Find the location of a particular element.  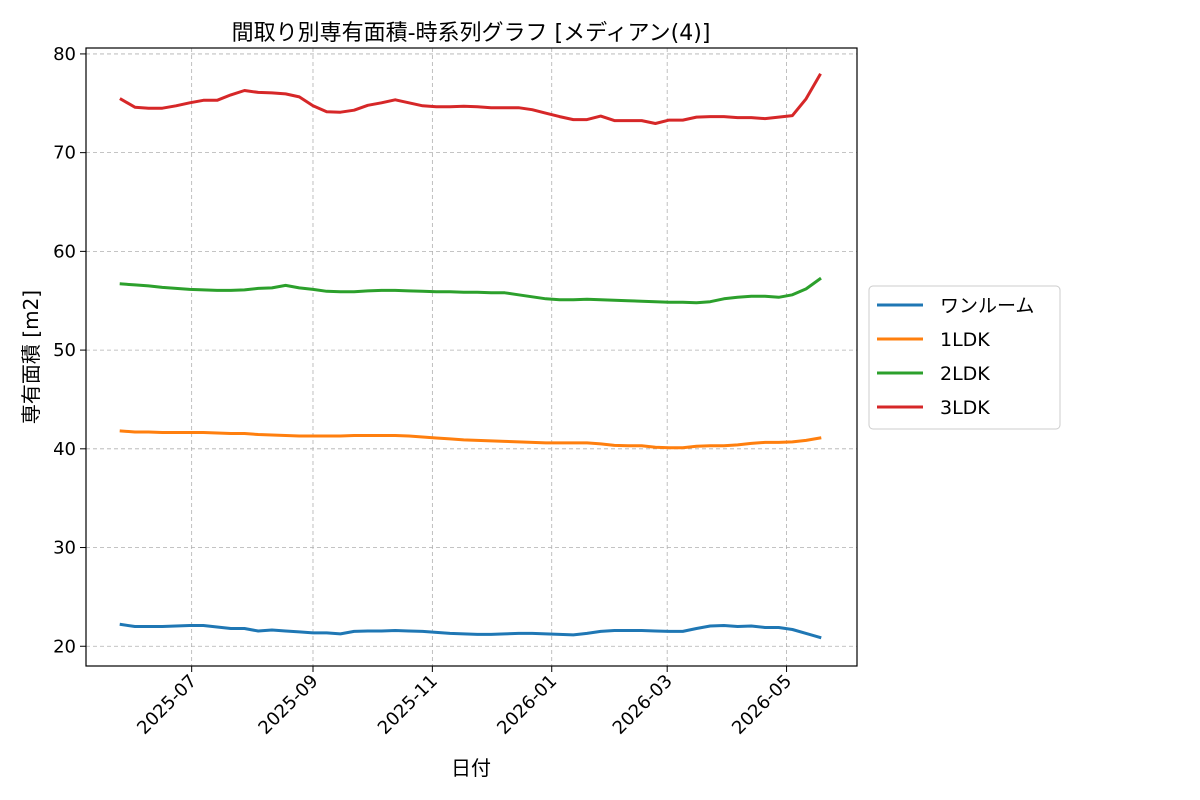

x-tick-label: 2026-01 is located at coordinates (527, 705).